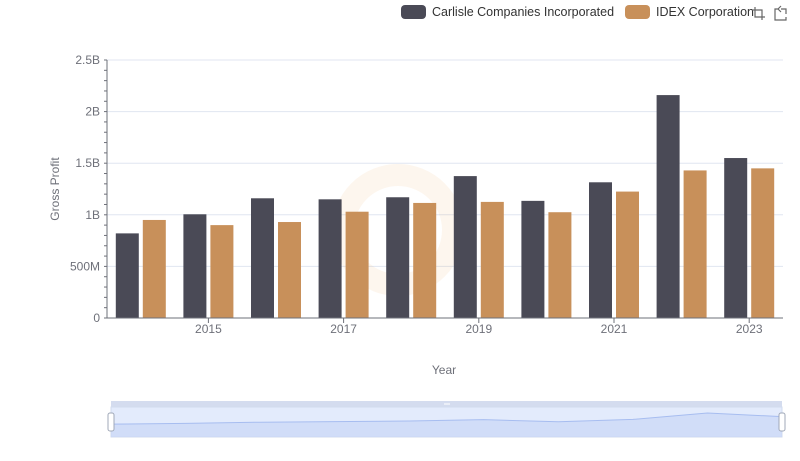  I want to click on y-tick-label: 500M, so click(85, 266).